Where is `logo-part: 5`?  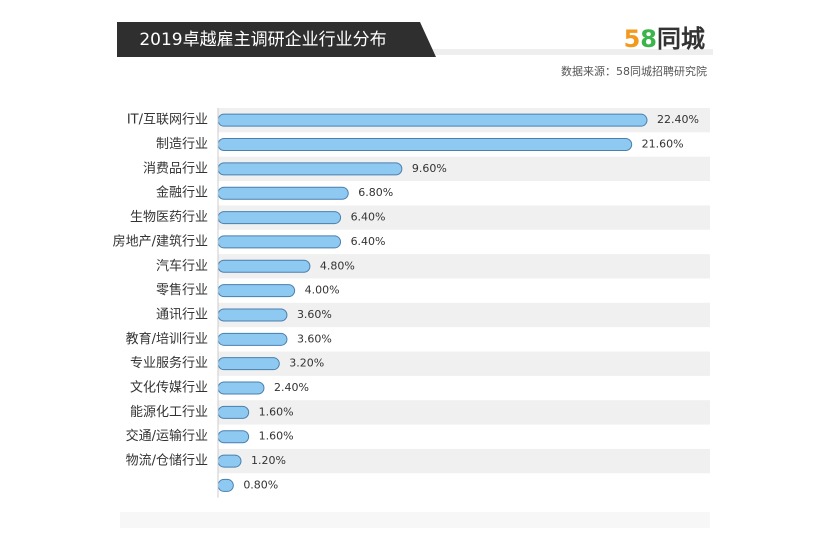
logo-part: 5 is located at coordinates (632, 39).